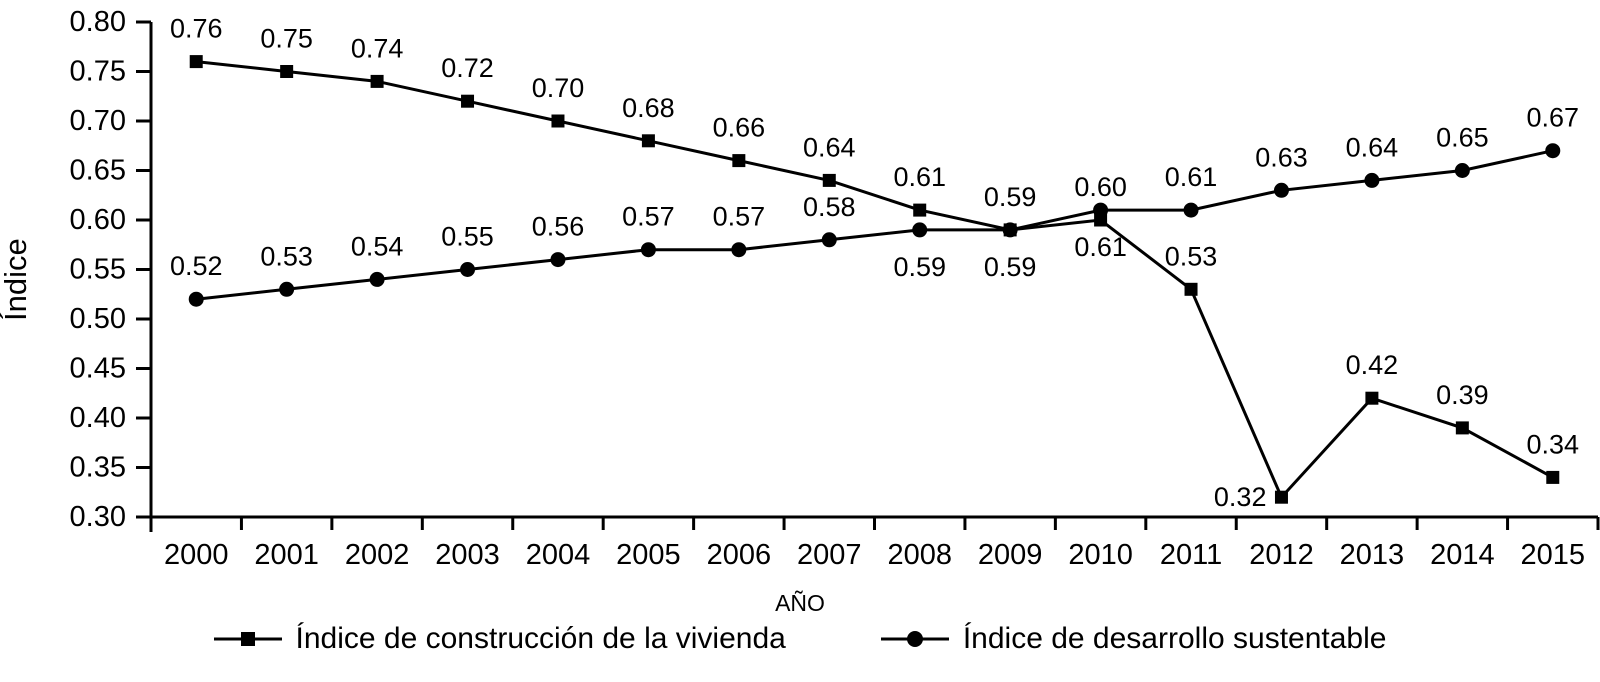 The image size is (1600, 682). Describe the element at coordinates (1462, 138) in the screenshot. I see `data-point-label: 0.65` at that location.